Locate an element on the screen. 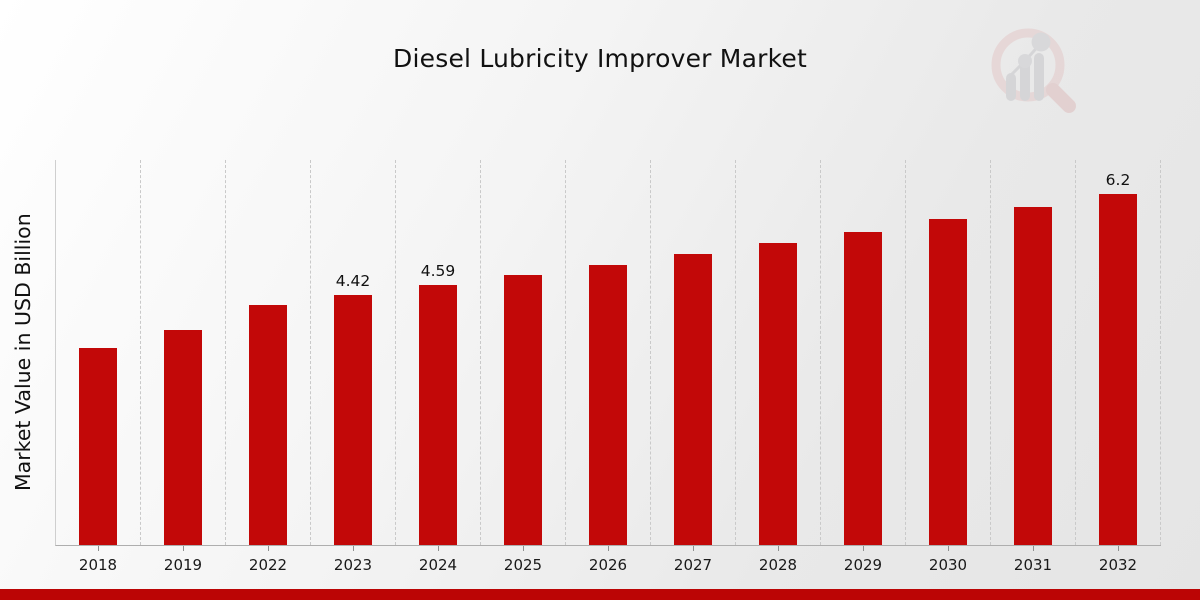 This screenshot has width=1200, height=600. x-tick-label: 2018 is located at coordinates (98, 565).